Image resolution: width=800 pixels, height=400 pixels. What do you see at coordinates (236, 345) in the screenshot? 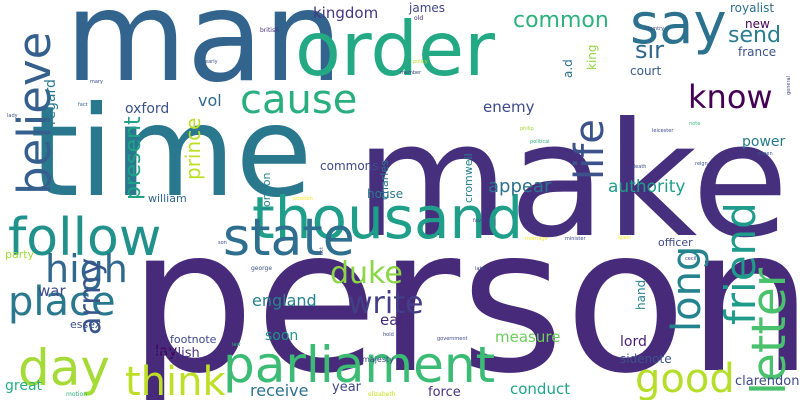
I see `word-law: law` at bounding box center [236, 345].